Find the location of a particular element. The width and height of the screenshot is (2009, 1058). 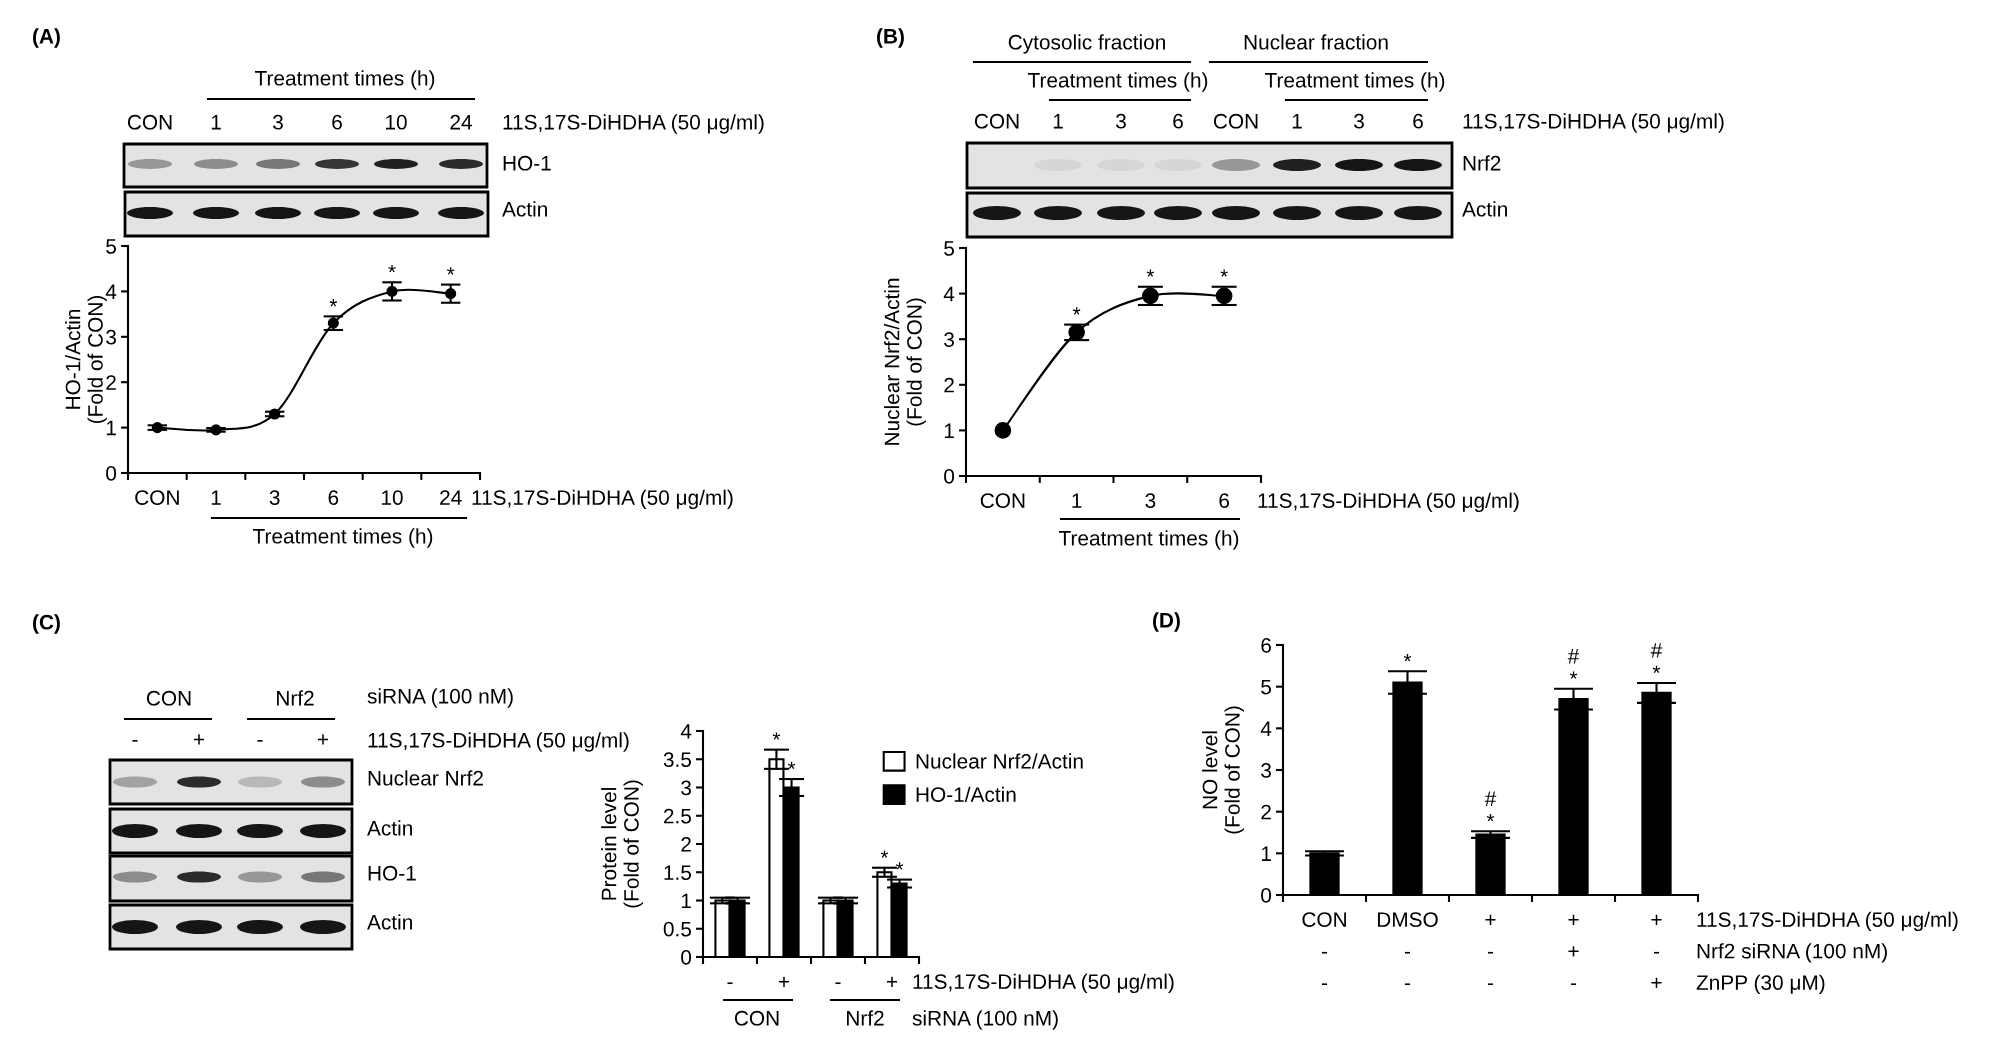

x-tick-label: 1 is located at coordinates (1077, 500).